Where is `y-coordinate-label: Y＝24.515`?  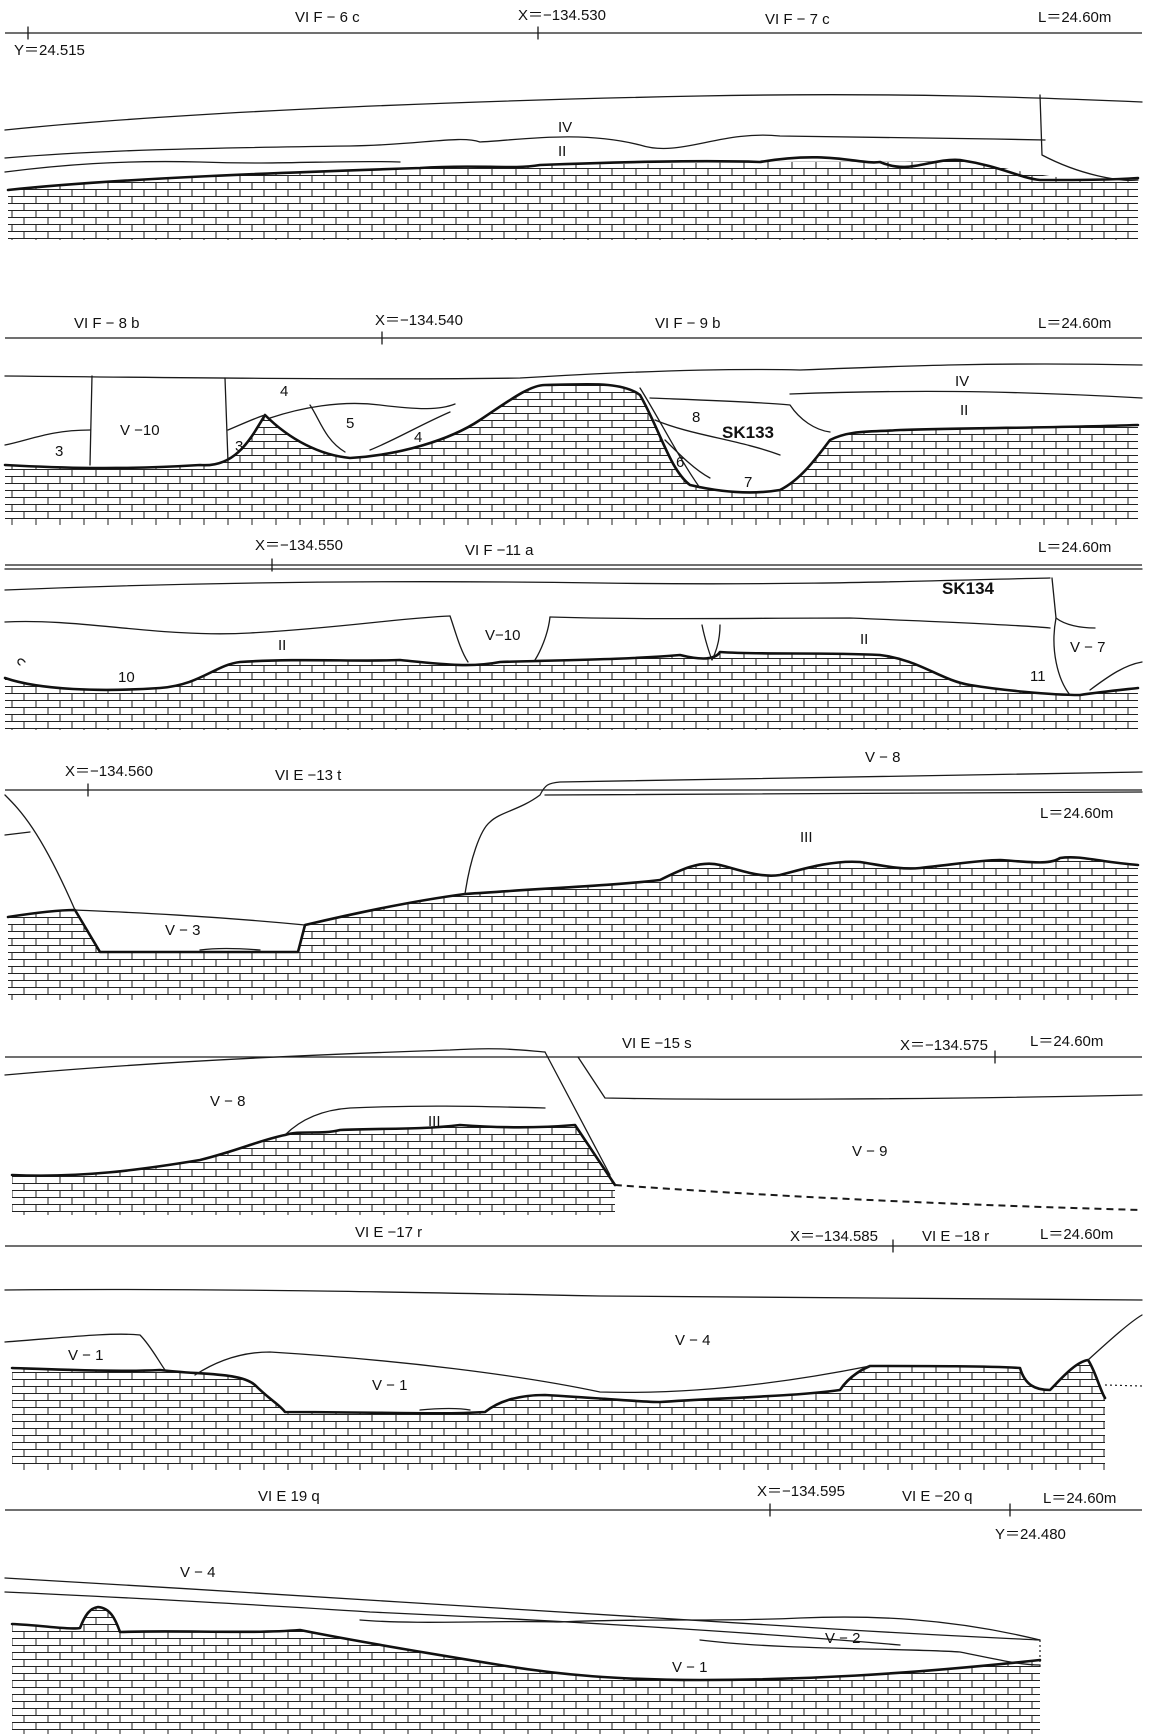
y-coordinate-label: Y＝24.515 is located at coordinates (49, 50).